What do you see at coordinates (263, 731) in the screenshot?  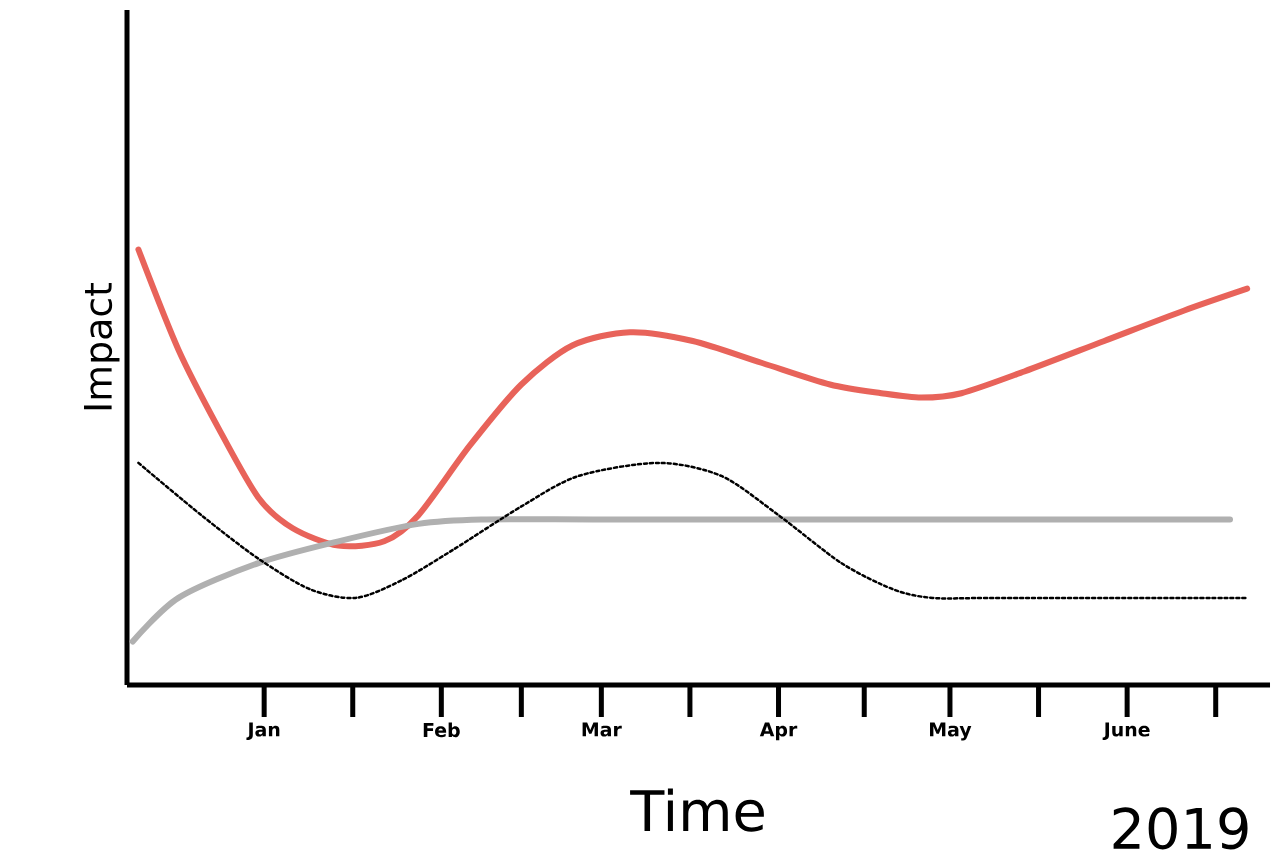 I see `x-tick-label: Jan` at bounding box center [263, 731].